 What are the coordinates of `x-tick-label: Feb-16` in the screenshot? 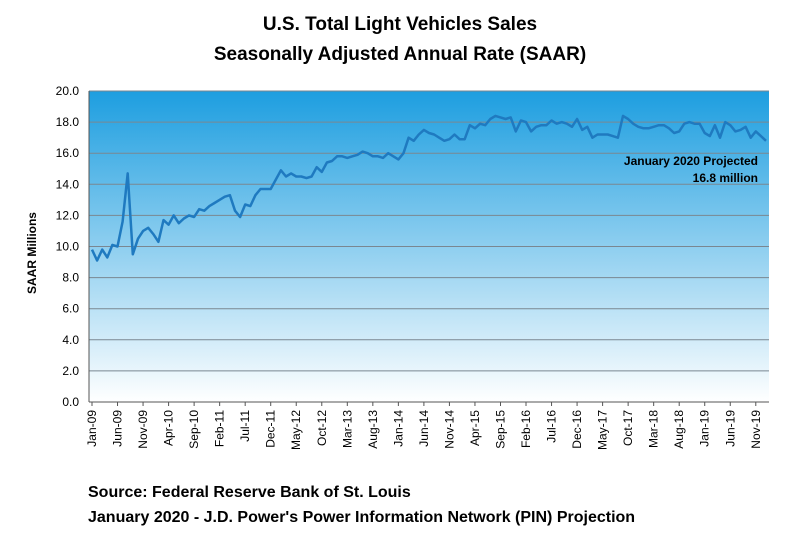 It's located at (526, 429).